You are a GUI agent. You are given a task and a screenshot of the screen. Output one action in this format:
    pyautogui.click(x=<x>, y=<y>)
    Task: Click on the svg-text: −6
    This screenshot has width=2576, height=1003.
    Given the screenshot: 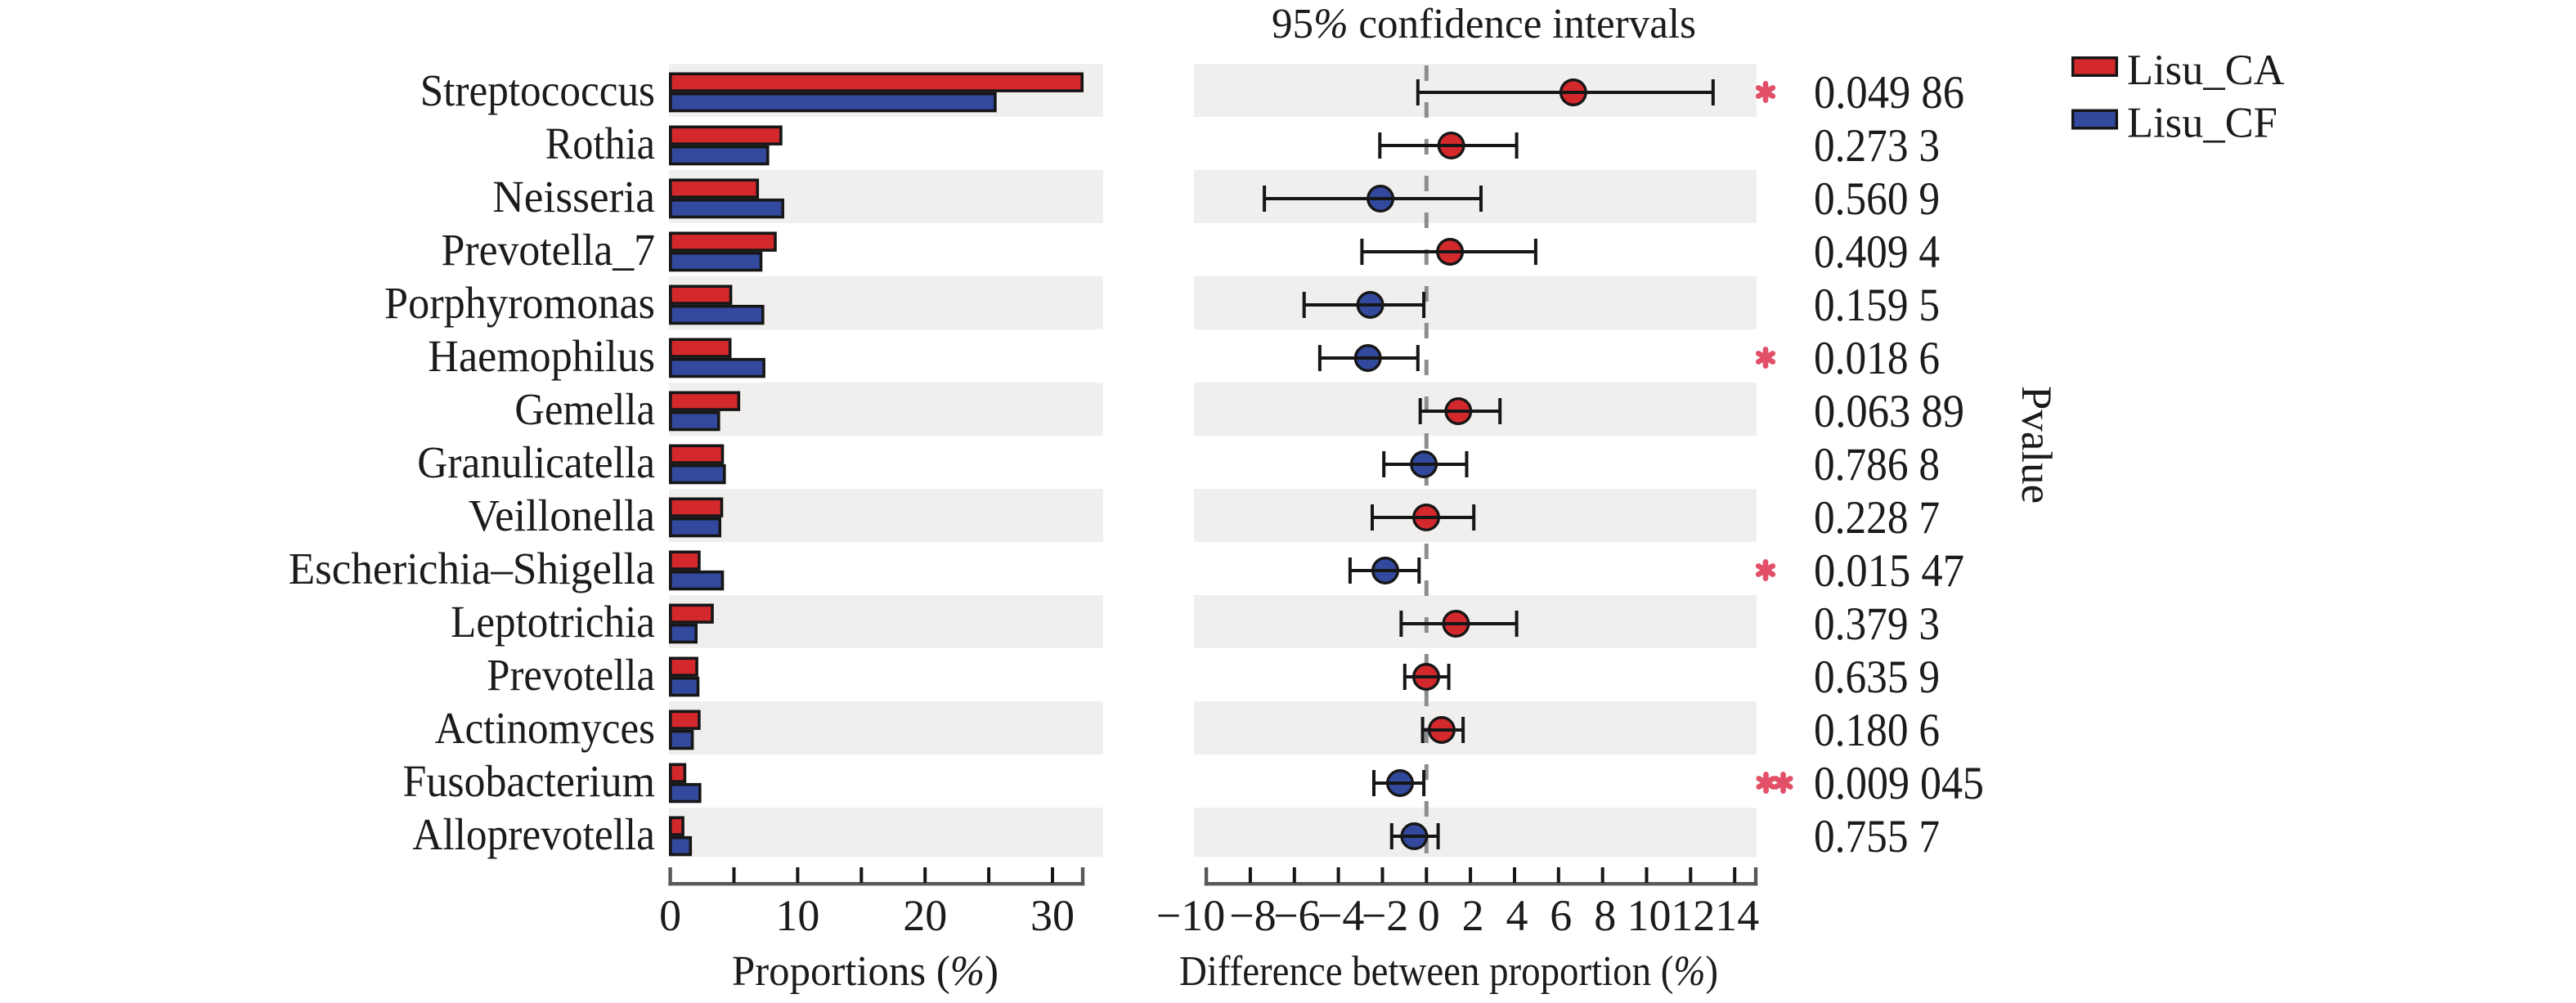 What is the action you would take?
    pyautogui.click(x=1297, y=915)
    